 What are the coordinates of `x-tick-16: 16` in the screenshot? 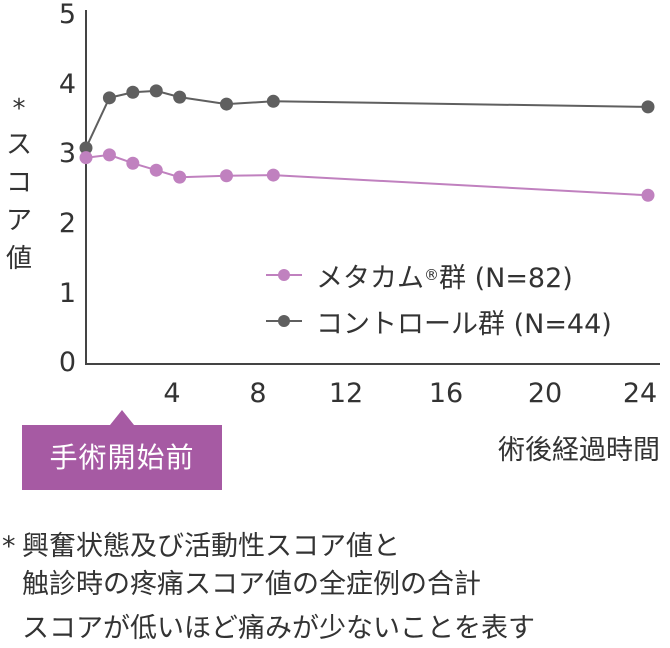 It's located at (446, 393).